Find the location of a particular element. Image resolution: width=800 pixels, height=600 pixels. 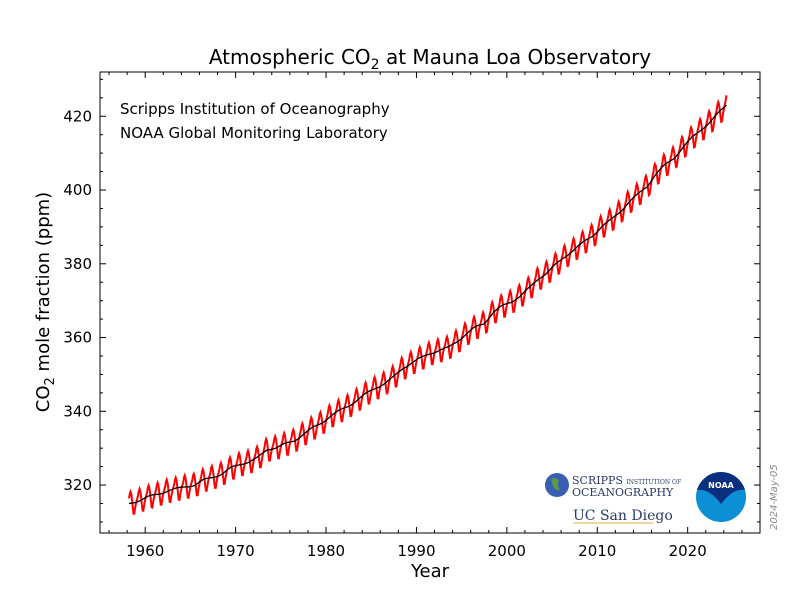

noaa-wordmark: NOAA is located at coordinates (721, 485).